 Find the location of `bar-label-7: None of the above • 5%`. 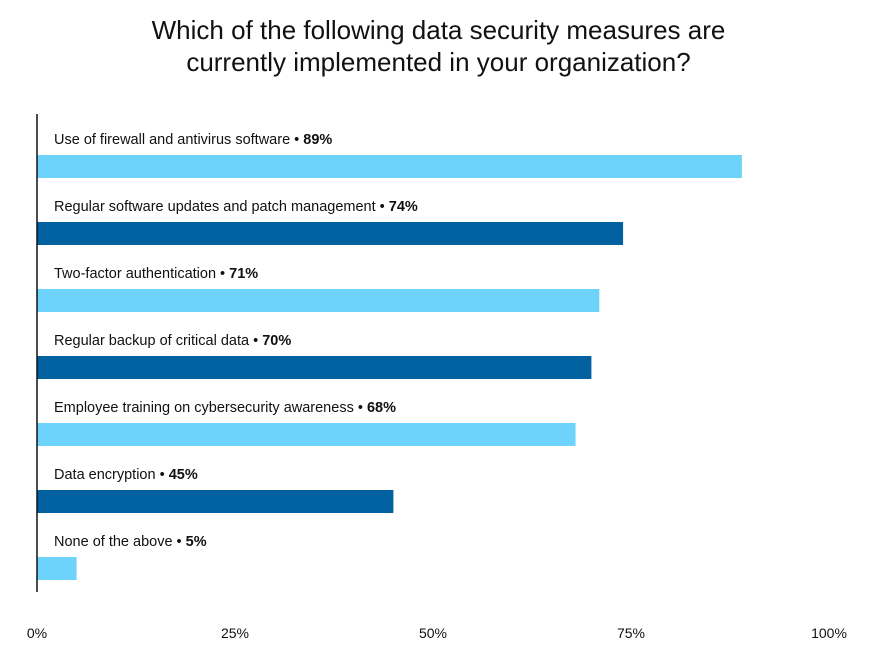

bar-label-7: None of the above • 5% is located at coordinates (130, 542).